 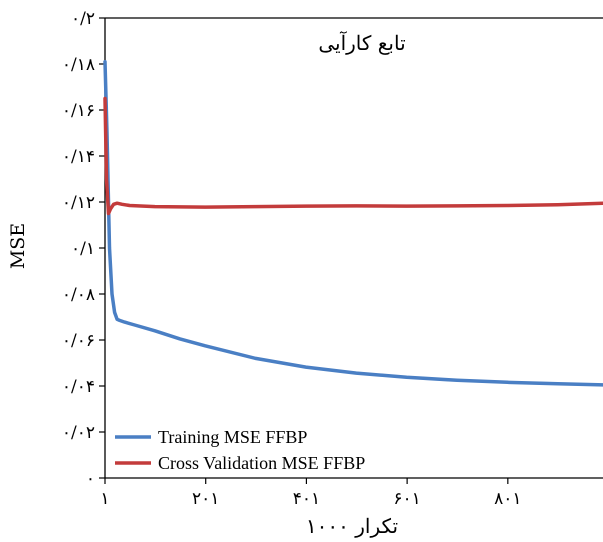 What do you see at coordinates (78, 295) in the screenshot?
I see `y-tick-label: ۰/۰۸` at bounding box center [78, 295].